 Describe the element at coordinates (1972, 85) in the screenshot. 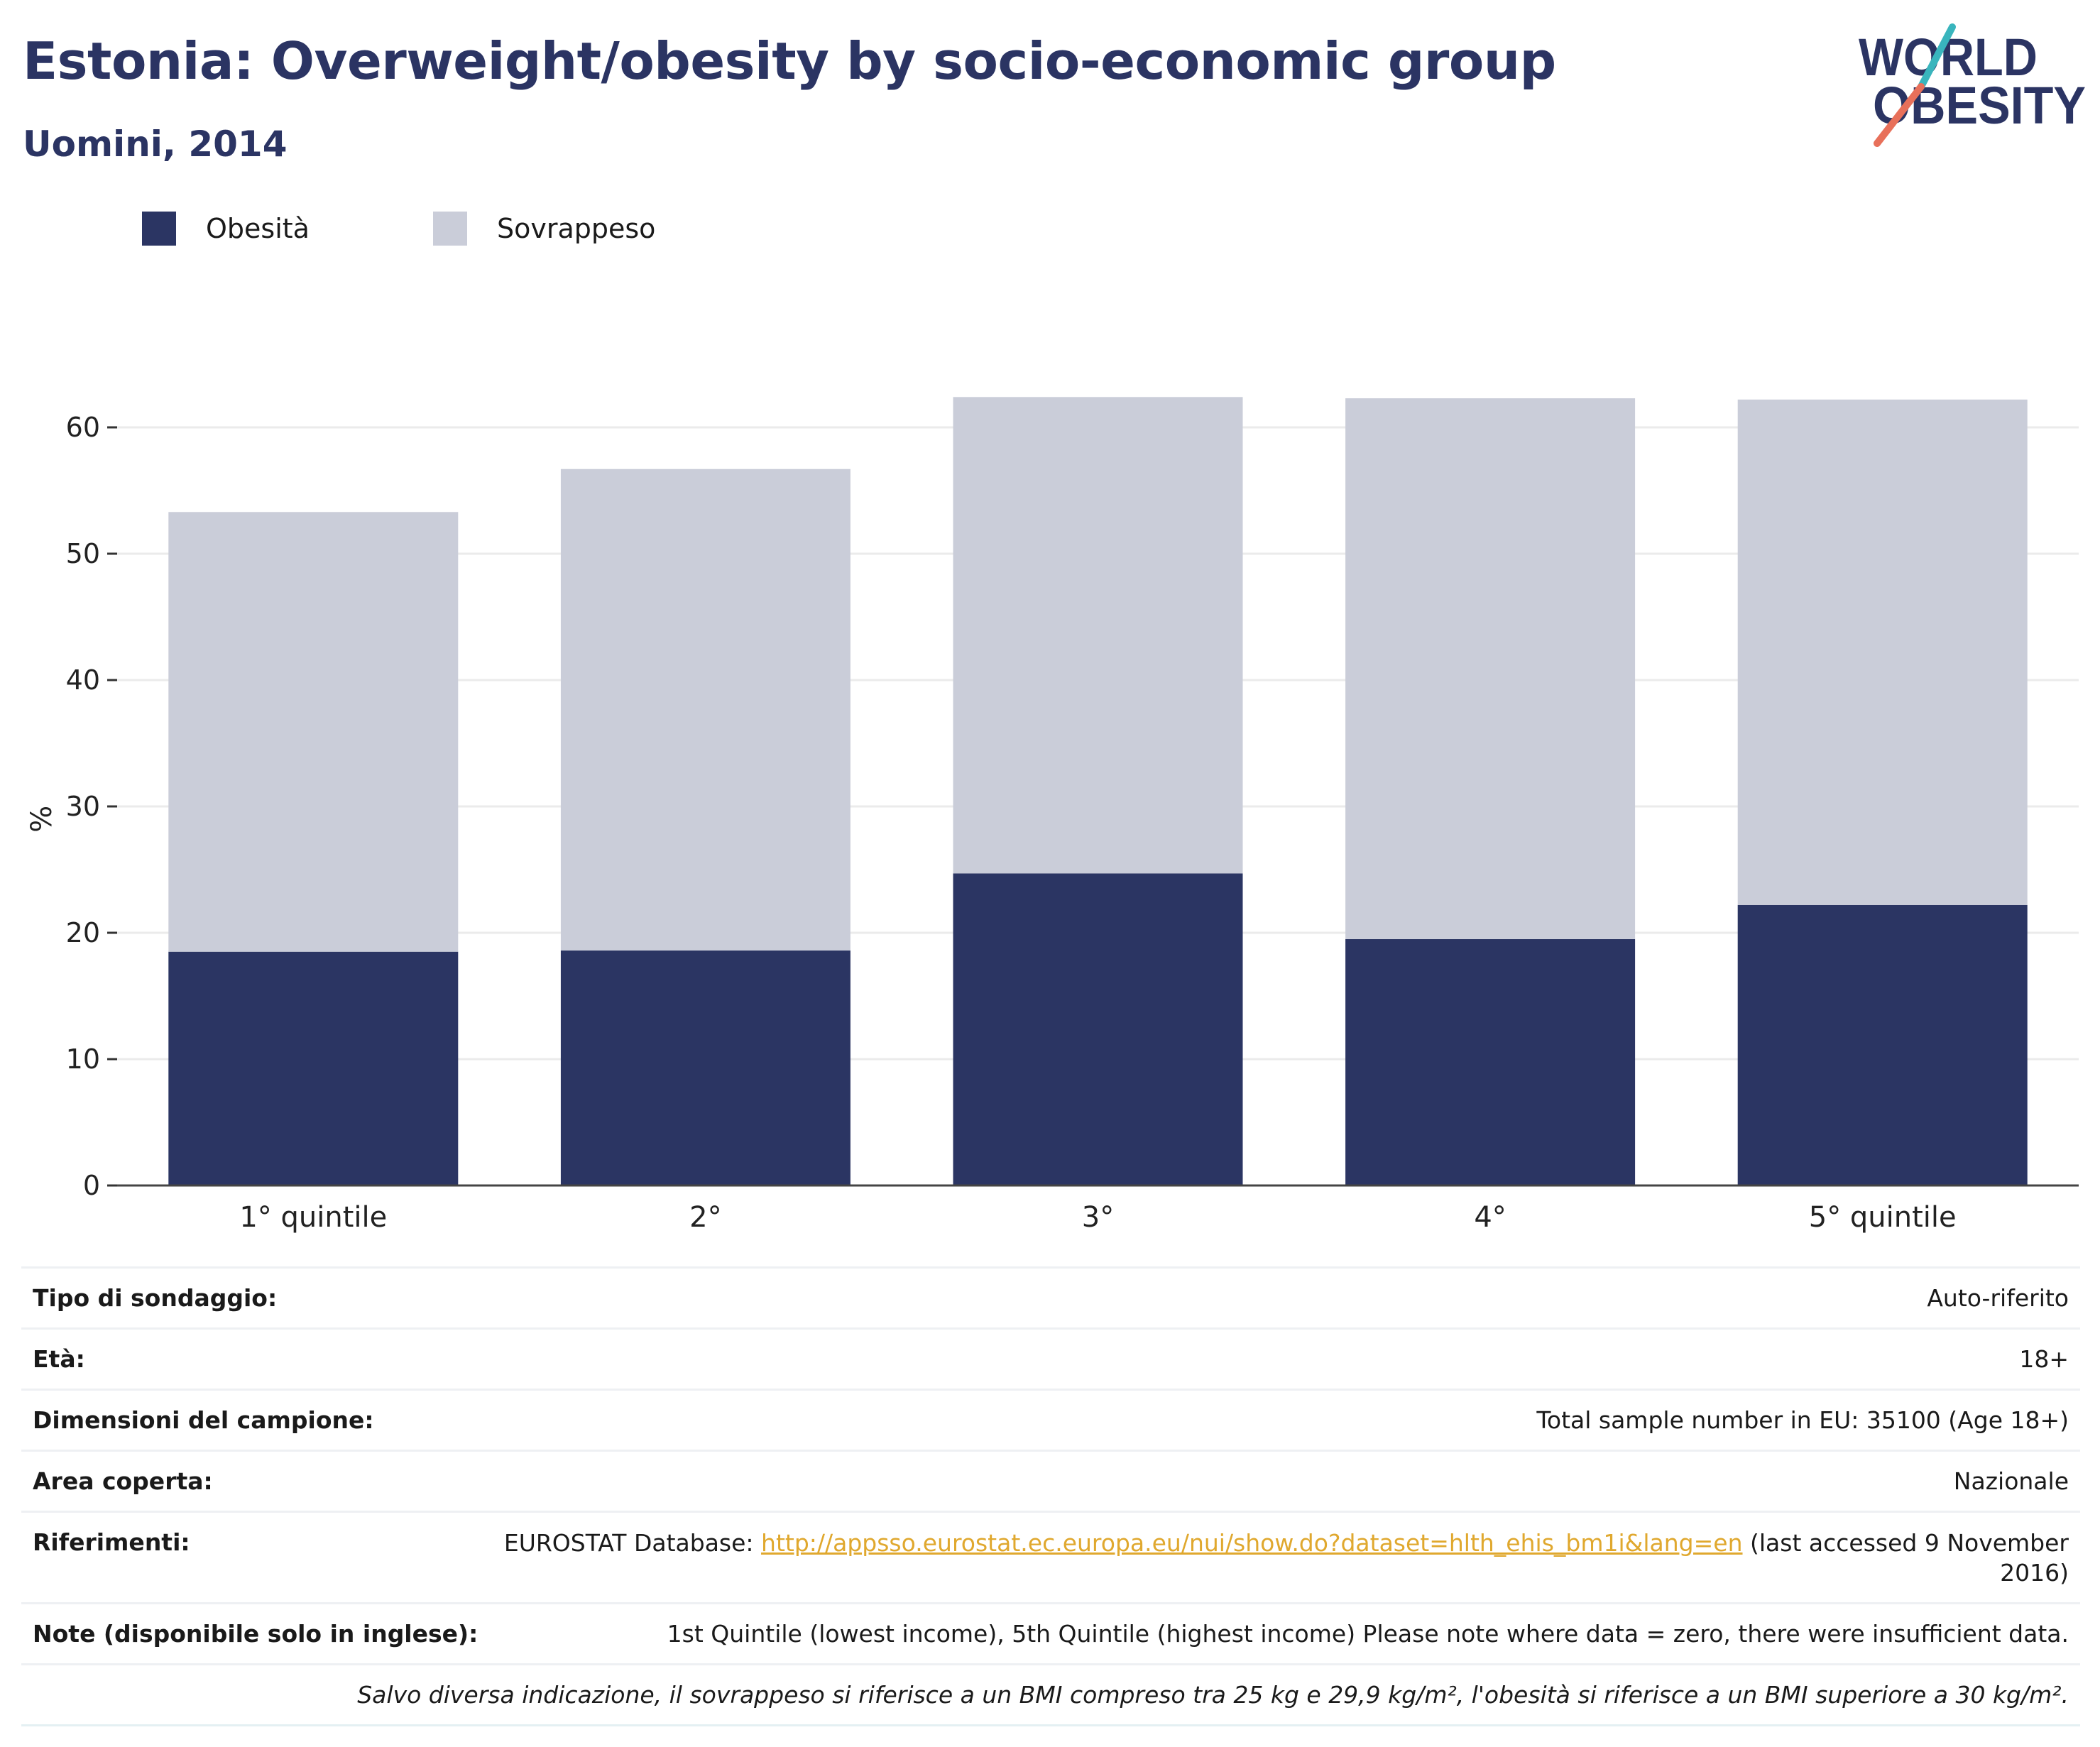

I see `world-obesity-logo: WORLD OBESITY` at that location.